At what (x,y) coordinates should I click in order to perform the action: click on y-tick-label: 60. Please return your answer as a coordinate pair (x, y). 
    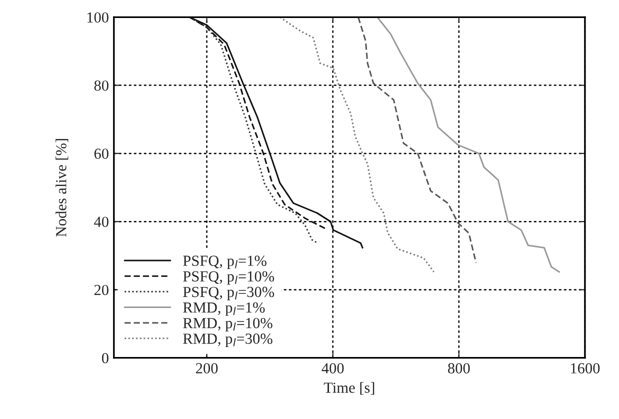
    Looking at the image, I should click on (101, 153).